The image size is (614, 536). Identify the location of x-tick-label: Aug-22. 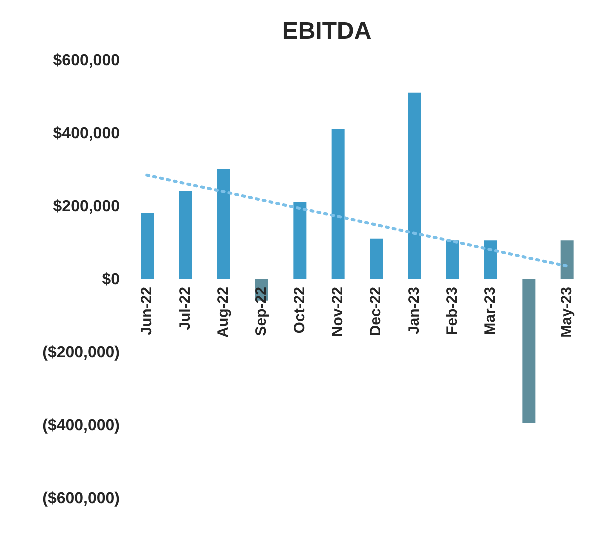
(223, 312).